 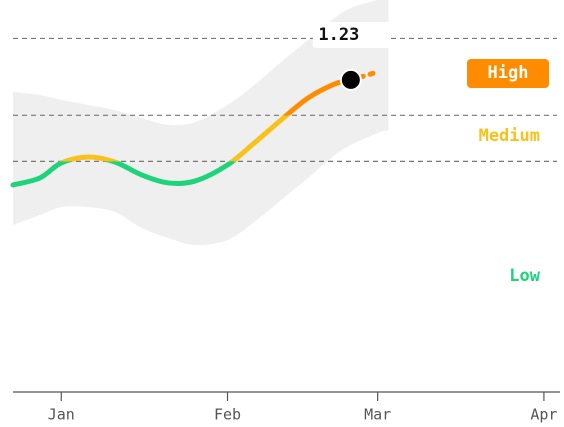 I want to click on x-tick-label: Apr, so click(x=543, y=415).